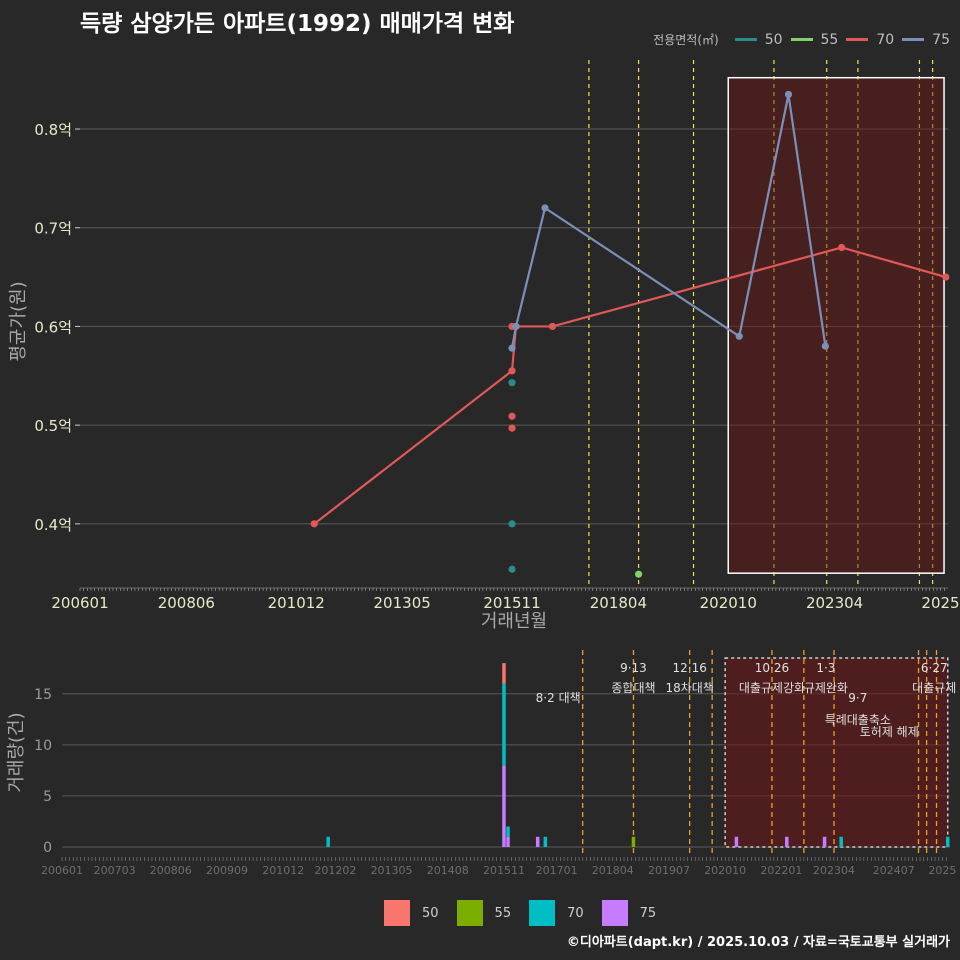 The width and height of the screenshot is (960, 960). What do you see at coordinates (934, 668) in the screenshot?
I see `volume-annotation-date: 6·27` at bounding box center [934, 668].